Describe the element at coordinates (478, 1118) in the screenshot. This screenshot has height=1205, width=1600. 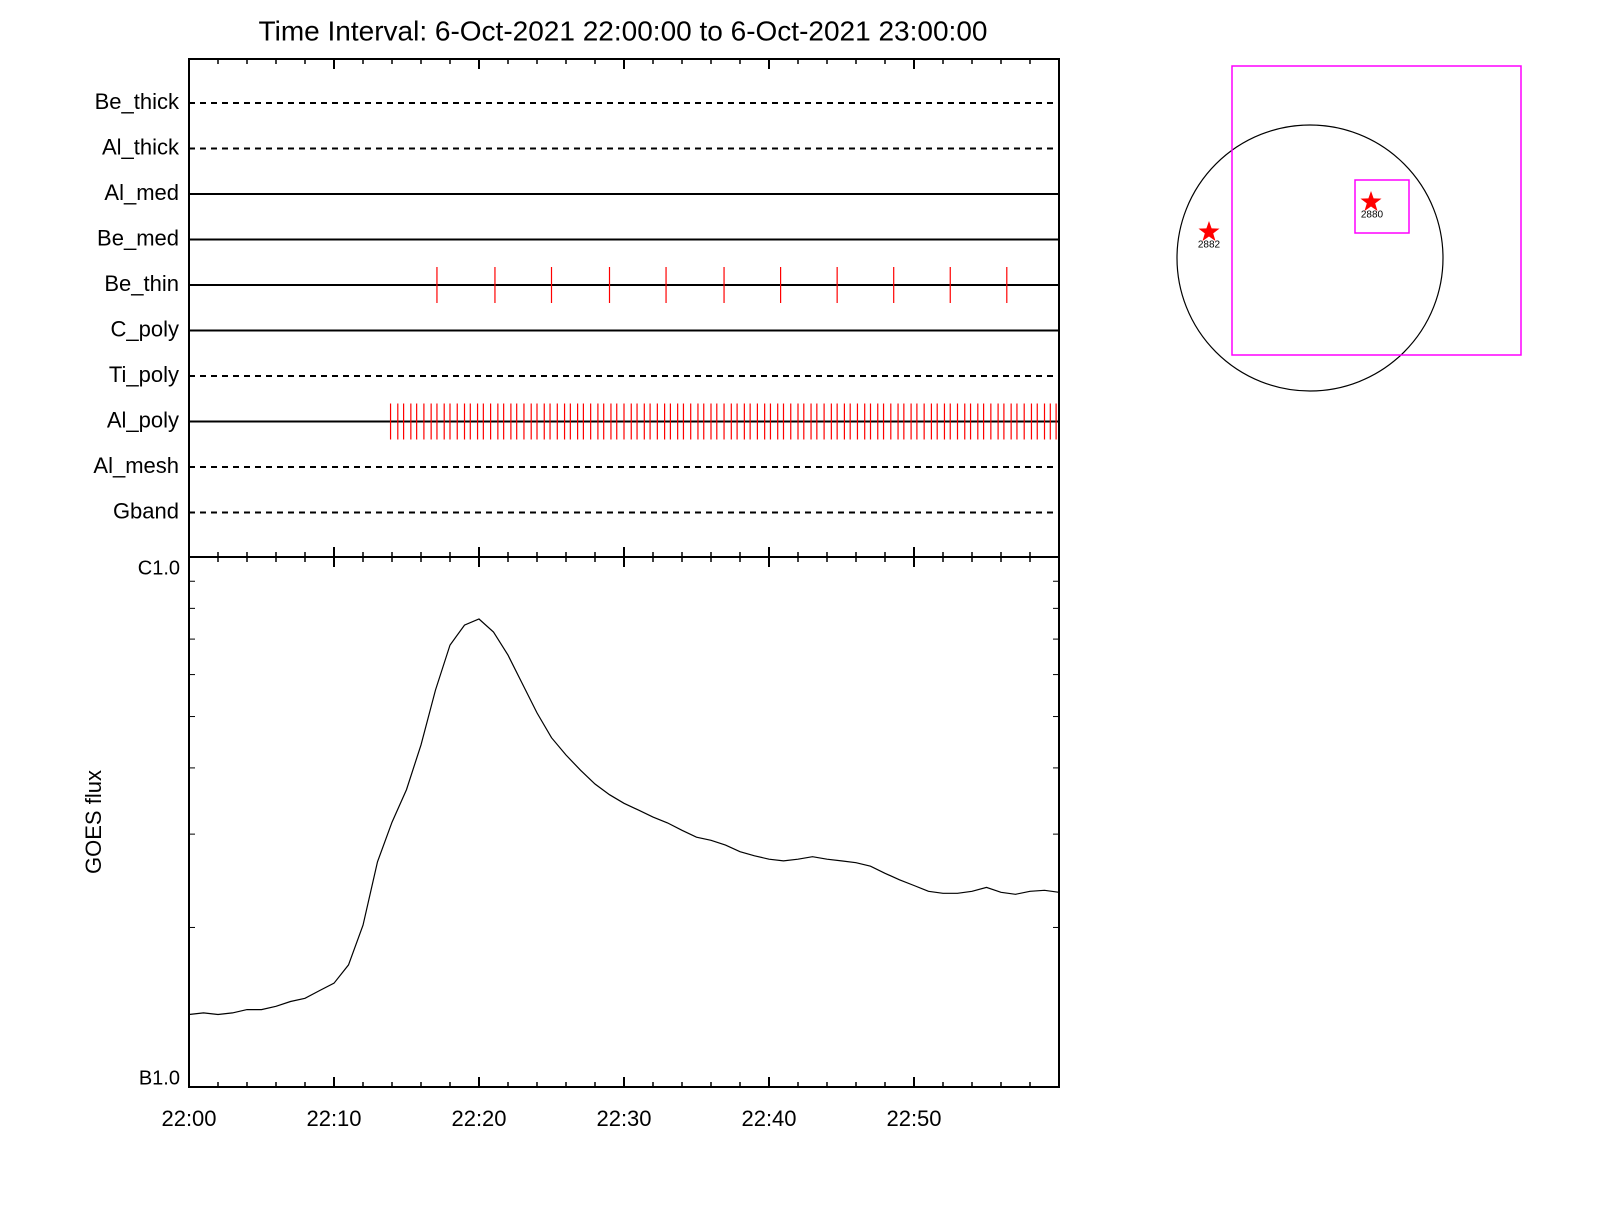
I see `x-tick-label: 22:20` at that location.